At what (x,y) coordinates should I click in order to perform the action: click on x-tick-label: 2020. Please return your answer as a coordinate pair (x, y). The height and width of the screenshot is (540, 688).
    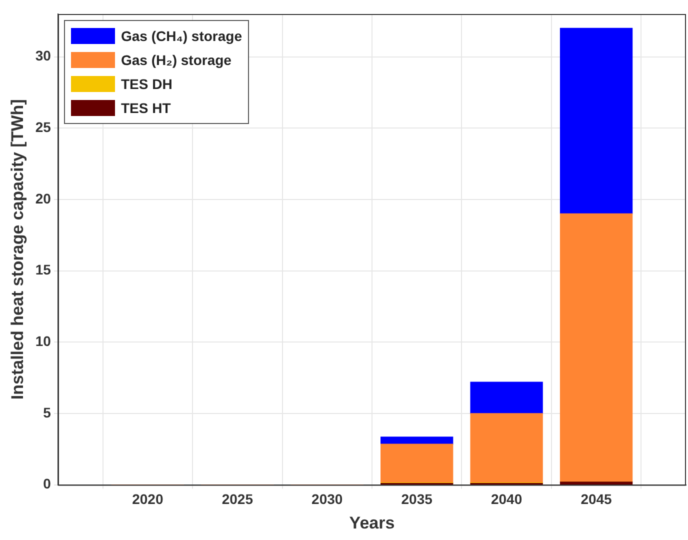
    Looking at the image, I should click on (148, 499).